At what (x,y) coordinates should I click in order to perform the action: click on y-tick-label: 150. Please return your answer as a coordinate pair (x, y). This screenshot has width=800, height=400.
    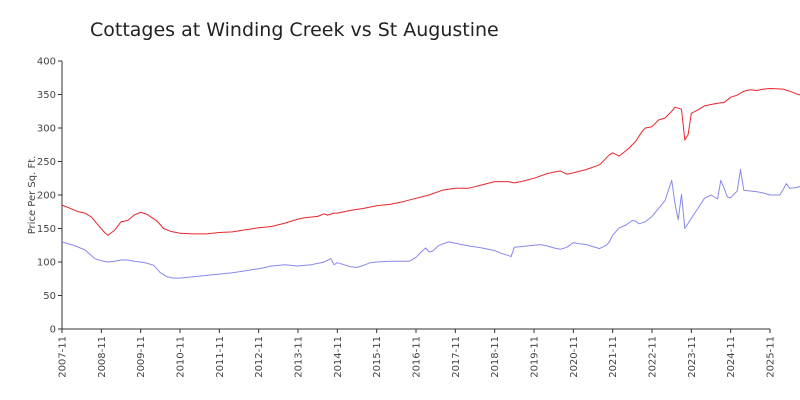
    Looking at the image, I should click on (46, 229).